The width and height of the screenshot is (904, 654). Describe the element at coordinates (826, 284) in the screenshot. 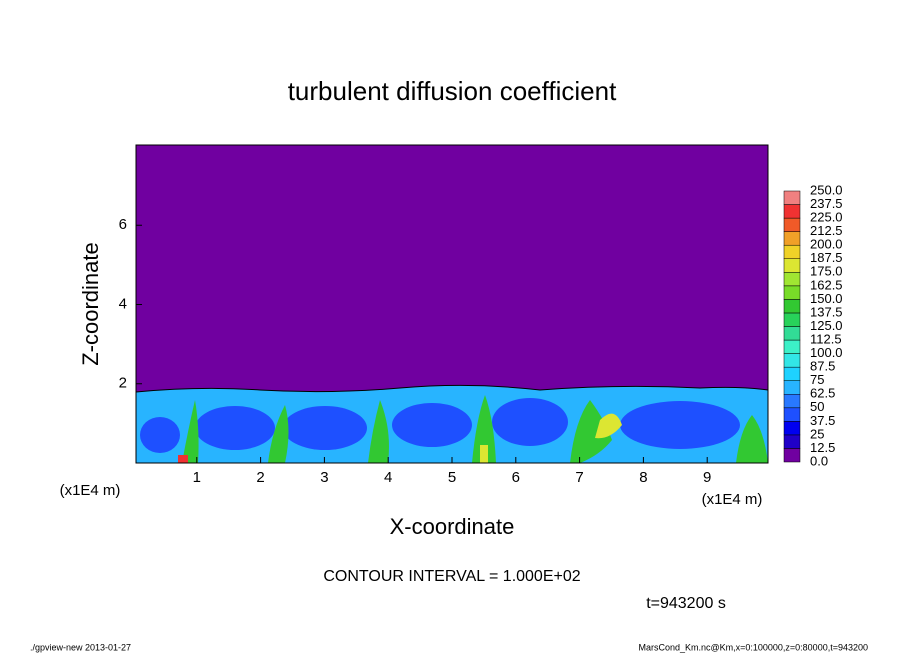

I see `colorbar-label: 162.5` at that location.